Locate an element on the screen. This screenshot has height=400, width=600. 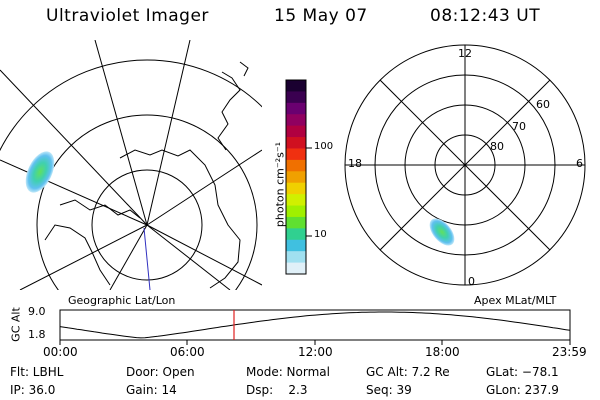
colorbar is located at coordinates (296, 177).